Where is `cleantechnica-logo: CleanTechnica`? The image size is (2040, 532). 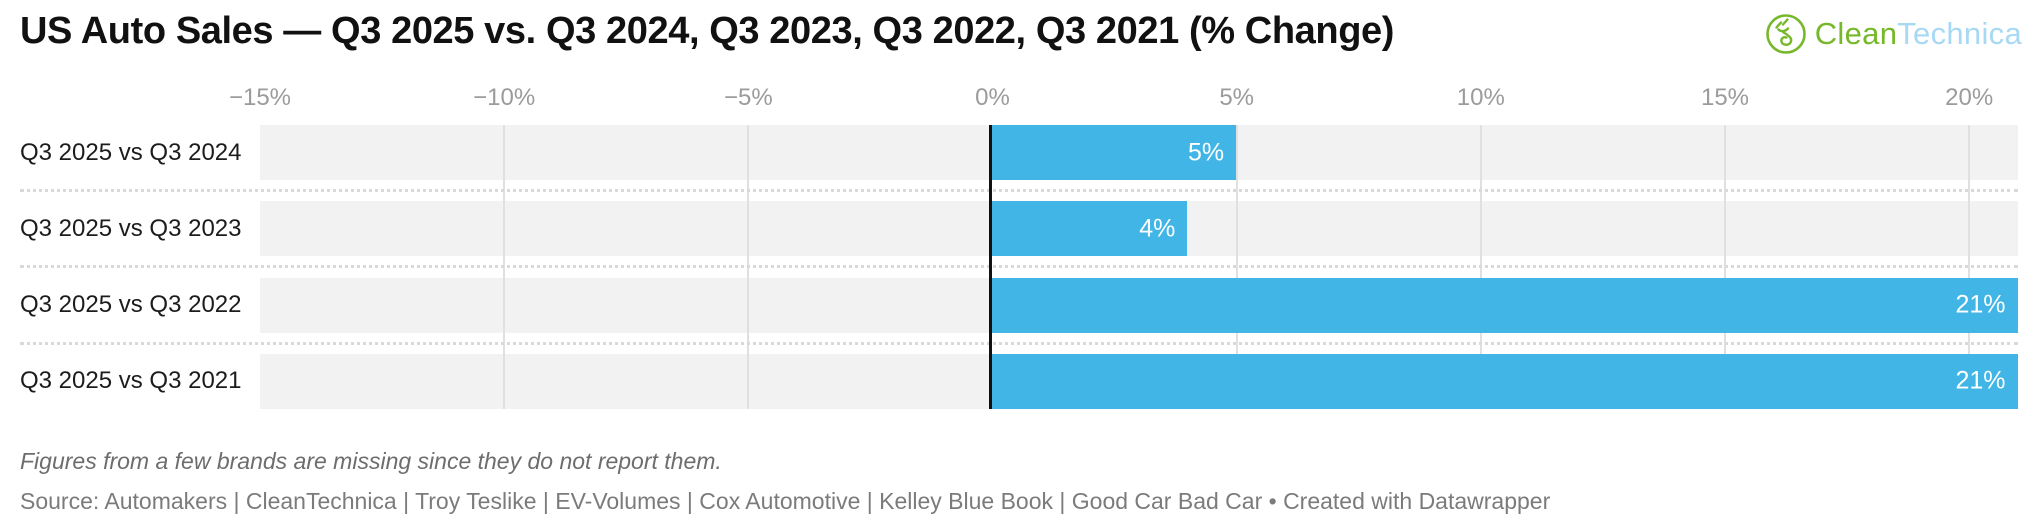 cleantechnica-logo: CleanTechnica is located at coordinates (1893, 34).